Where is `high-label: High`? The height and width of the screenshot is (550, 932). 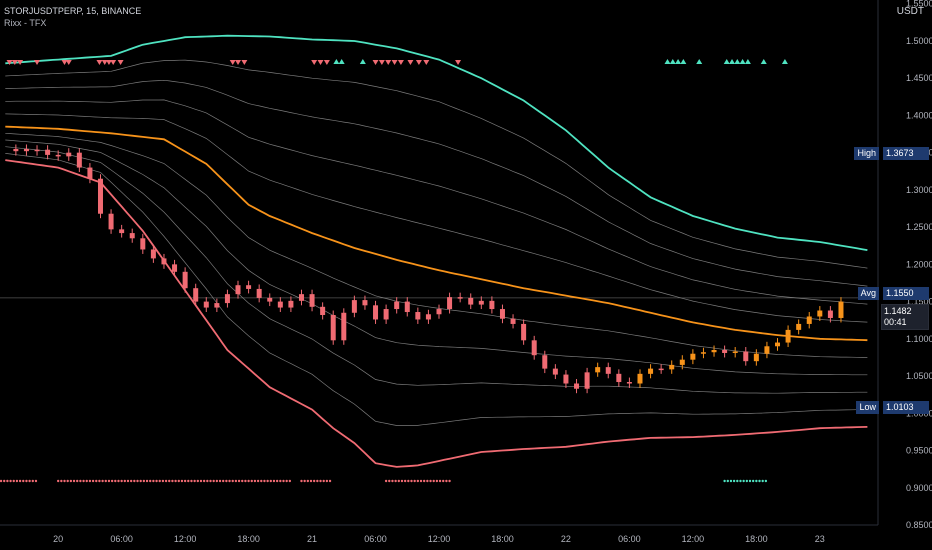
high-label: High is located at coordinates (866, 153).